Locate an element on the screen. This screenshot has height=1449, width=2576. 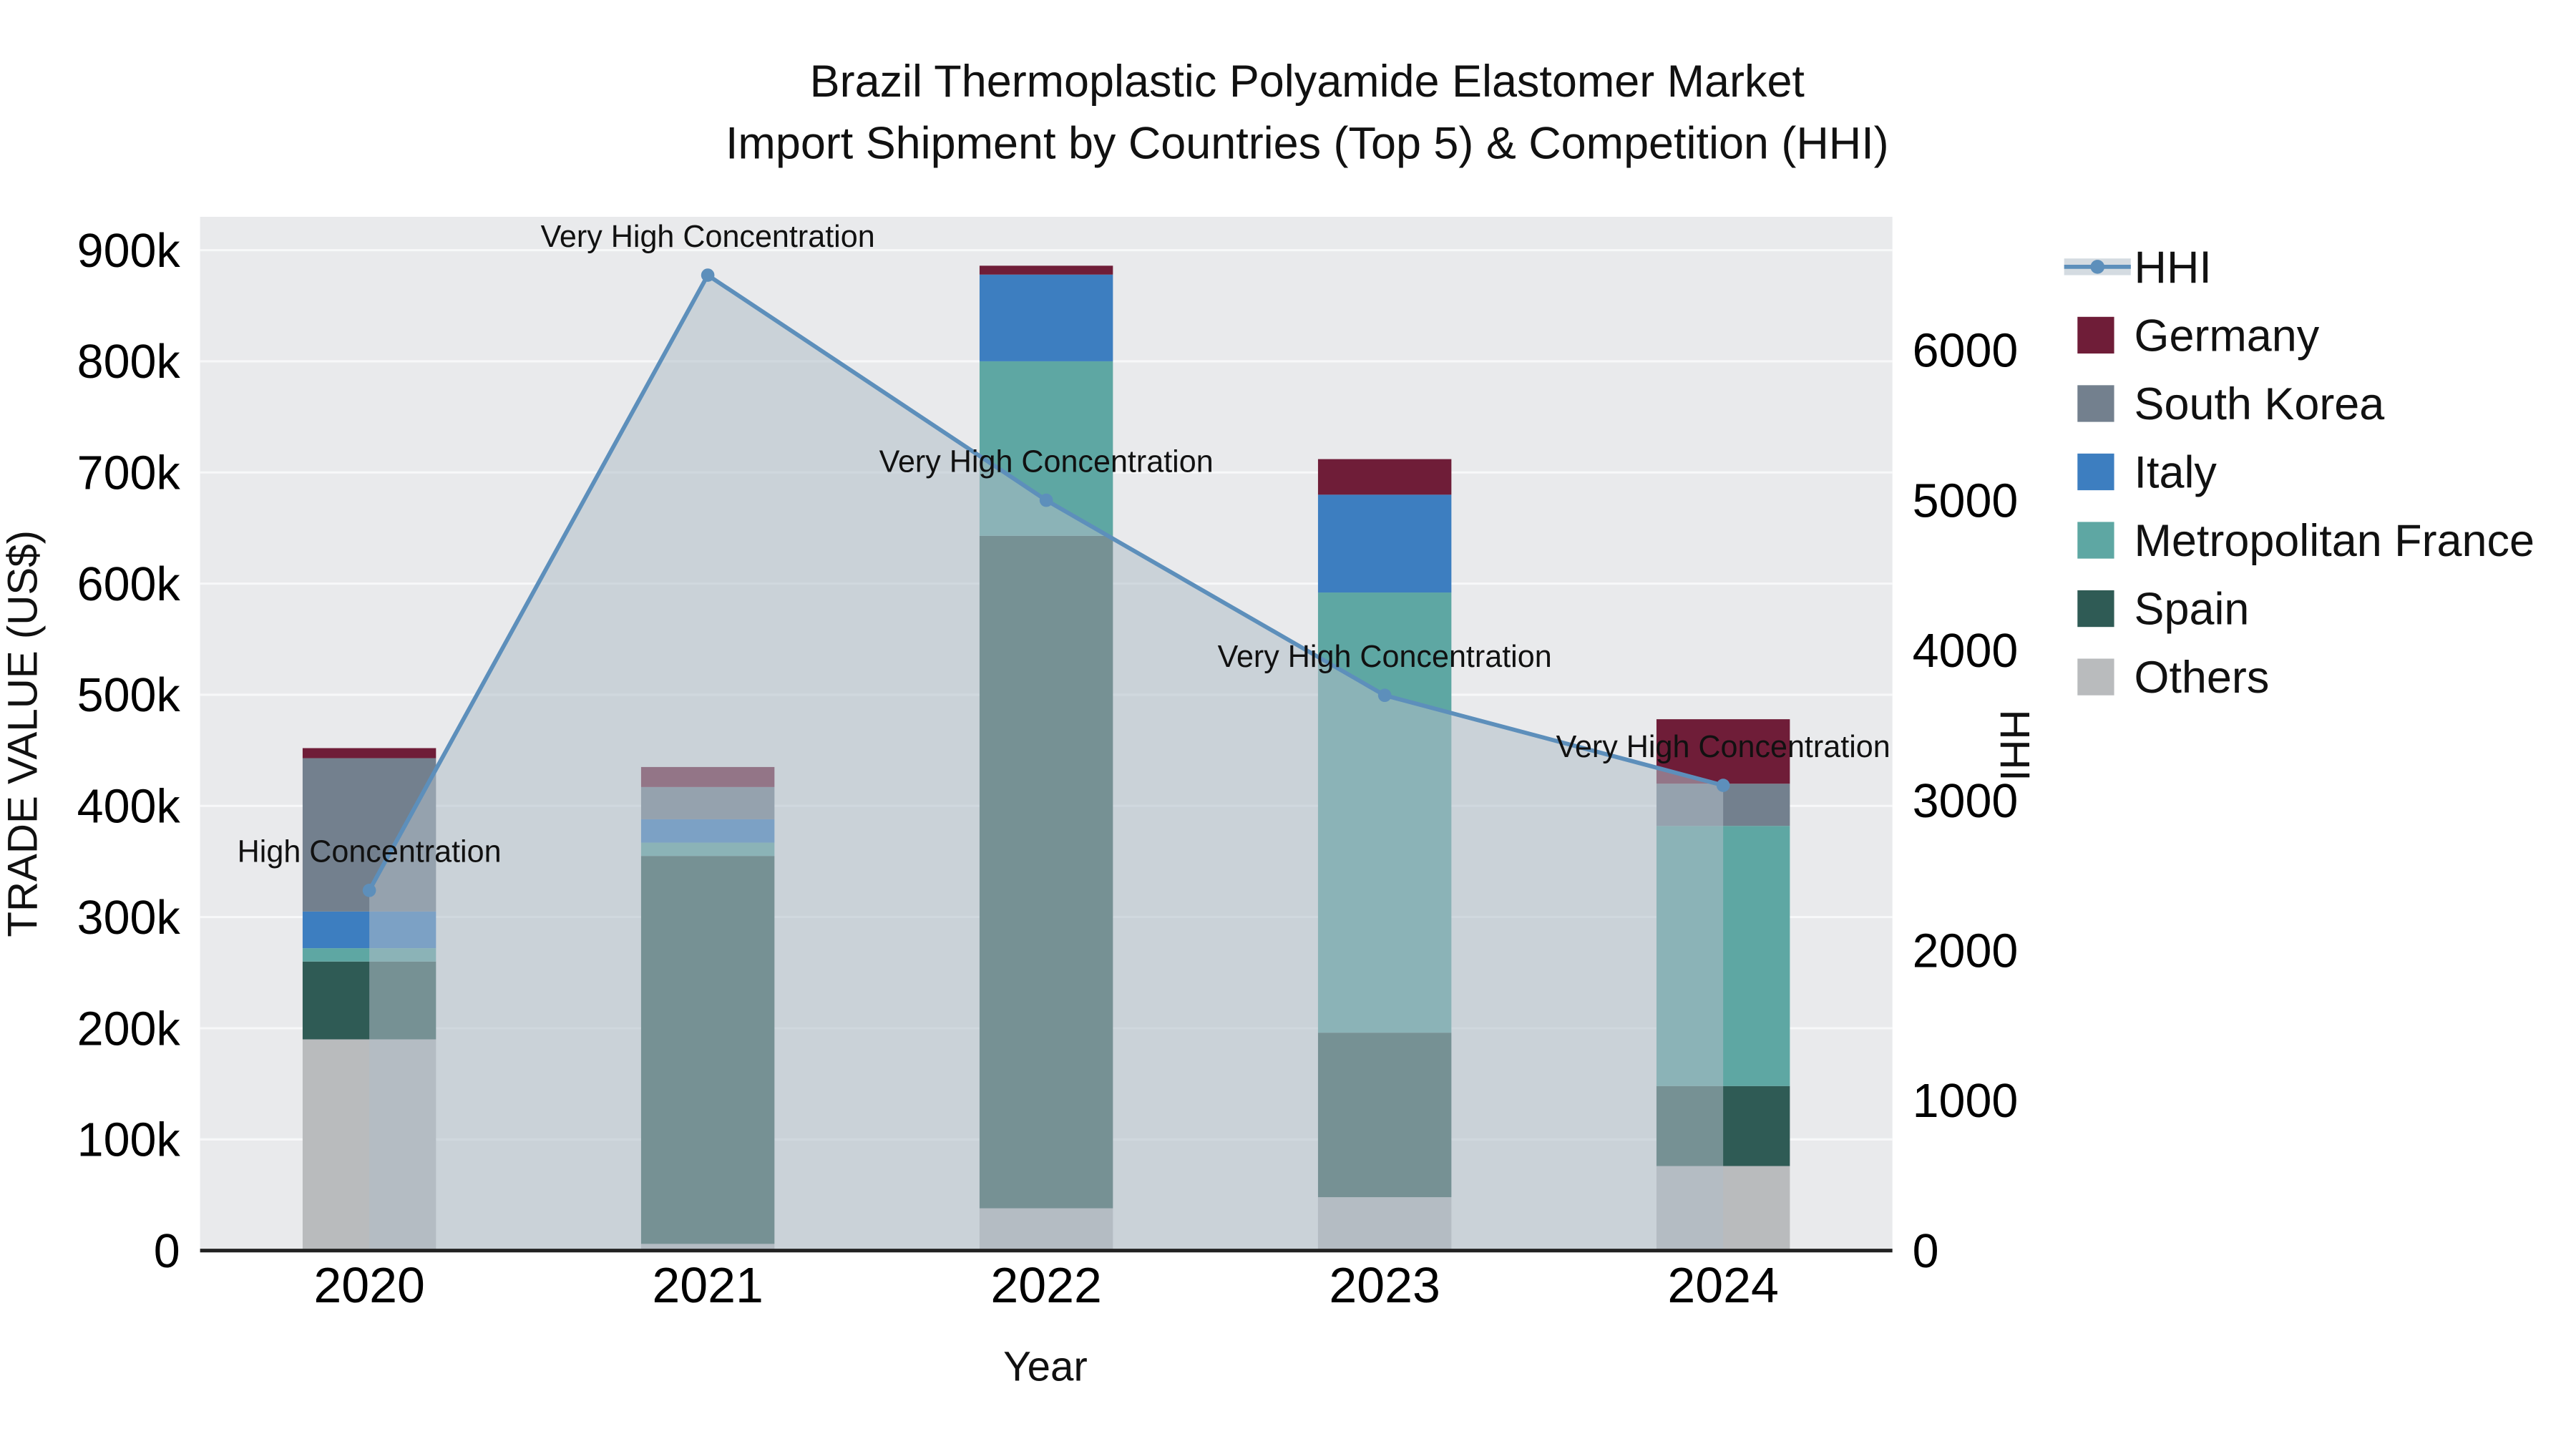
right-tick-6000: 6000 is located at coordinates (1966, 351).